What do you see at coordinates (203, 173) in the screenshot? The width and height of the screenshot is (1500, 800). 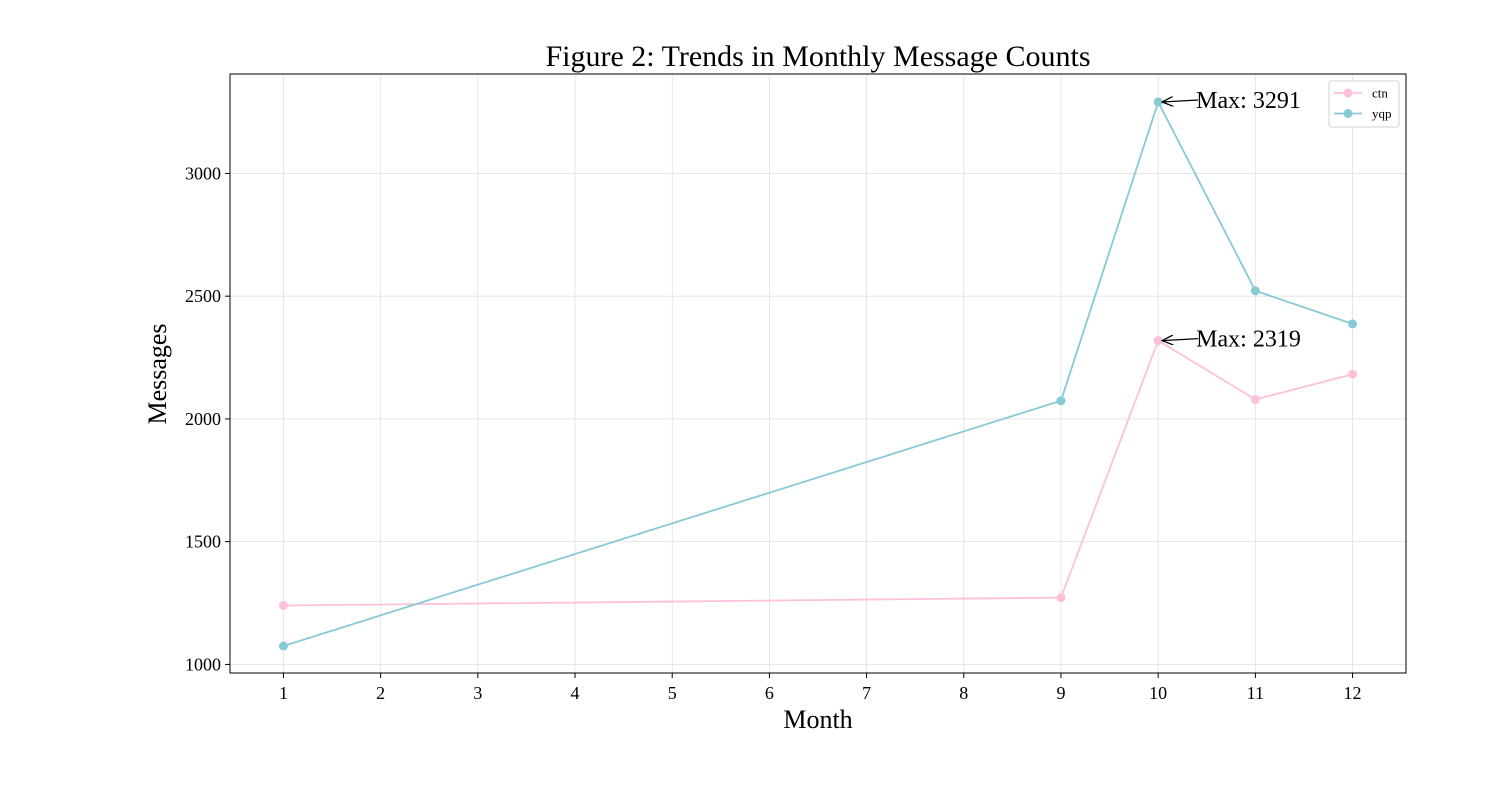 I see `y-tick-label: 3000` at bounding box center [203, 173].